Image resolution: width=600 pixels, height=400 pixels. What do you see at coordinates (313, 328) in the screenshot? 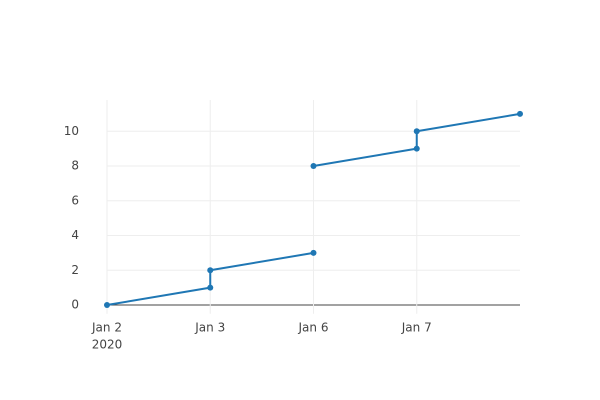
I see `x-tick-label: Jan 6` at bounding box center [313, 328].